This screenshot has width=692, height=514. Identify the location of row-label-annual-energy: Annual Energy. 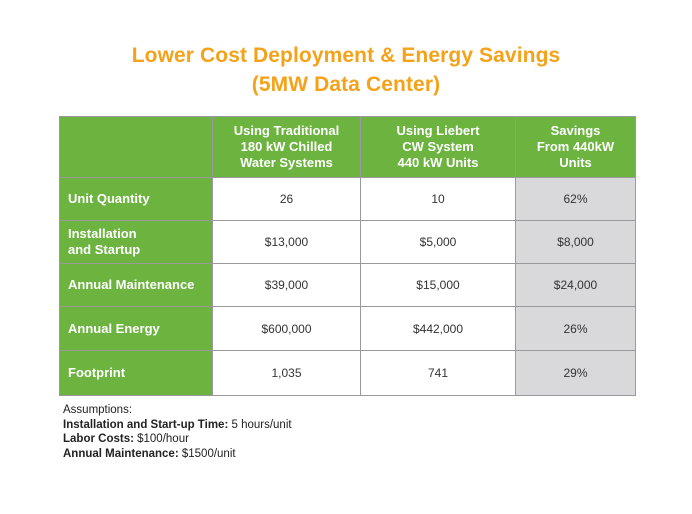
(136, 328).